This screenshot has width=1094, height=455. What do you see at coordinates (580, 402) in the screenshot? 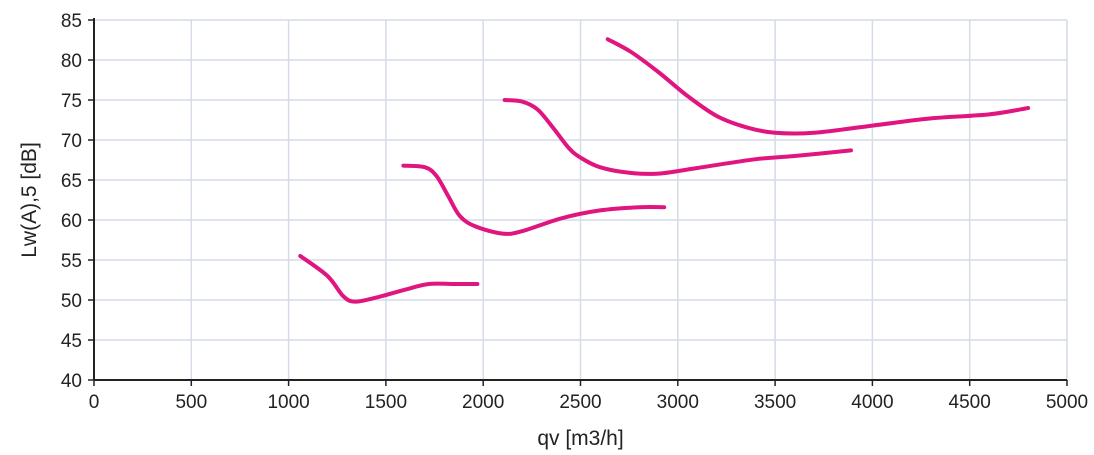
I see `x-tick-label: 2500` at bounding box center [580, 402].